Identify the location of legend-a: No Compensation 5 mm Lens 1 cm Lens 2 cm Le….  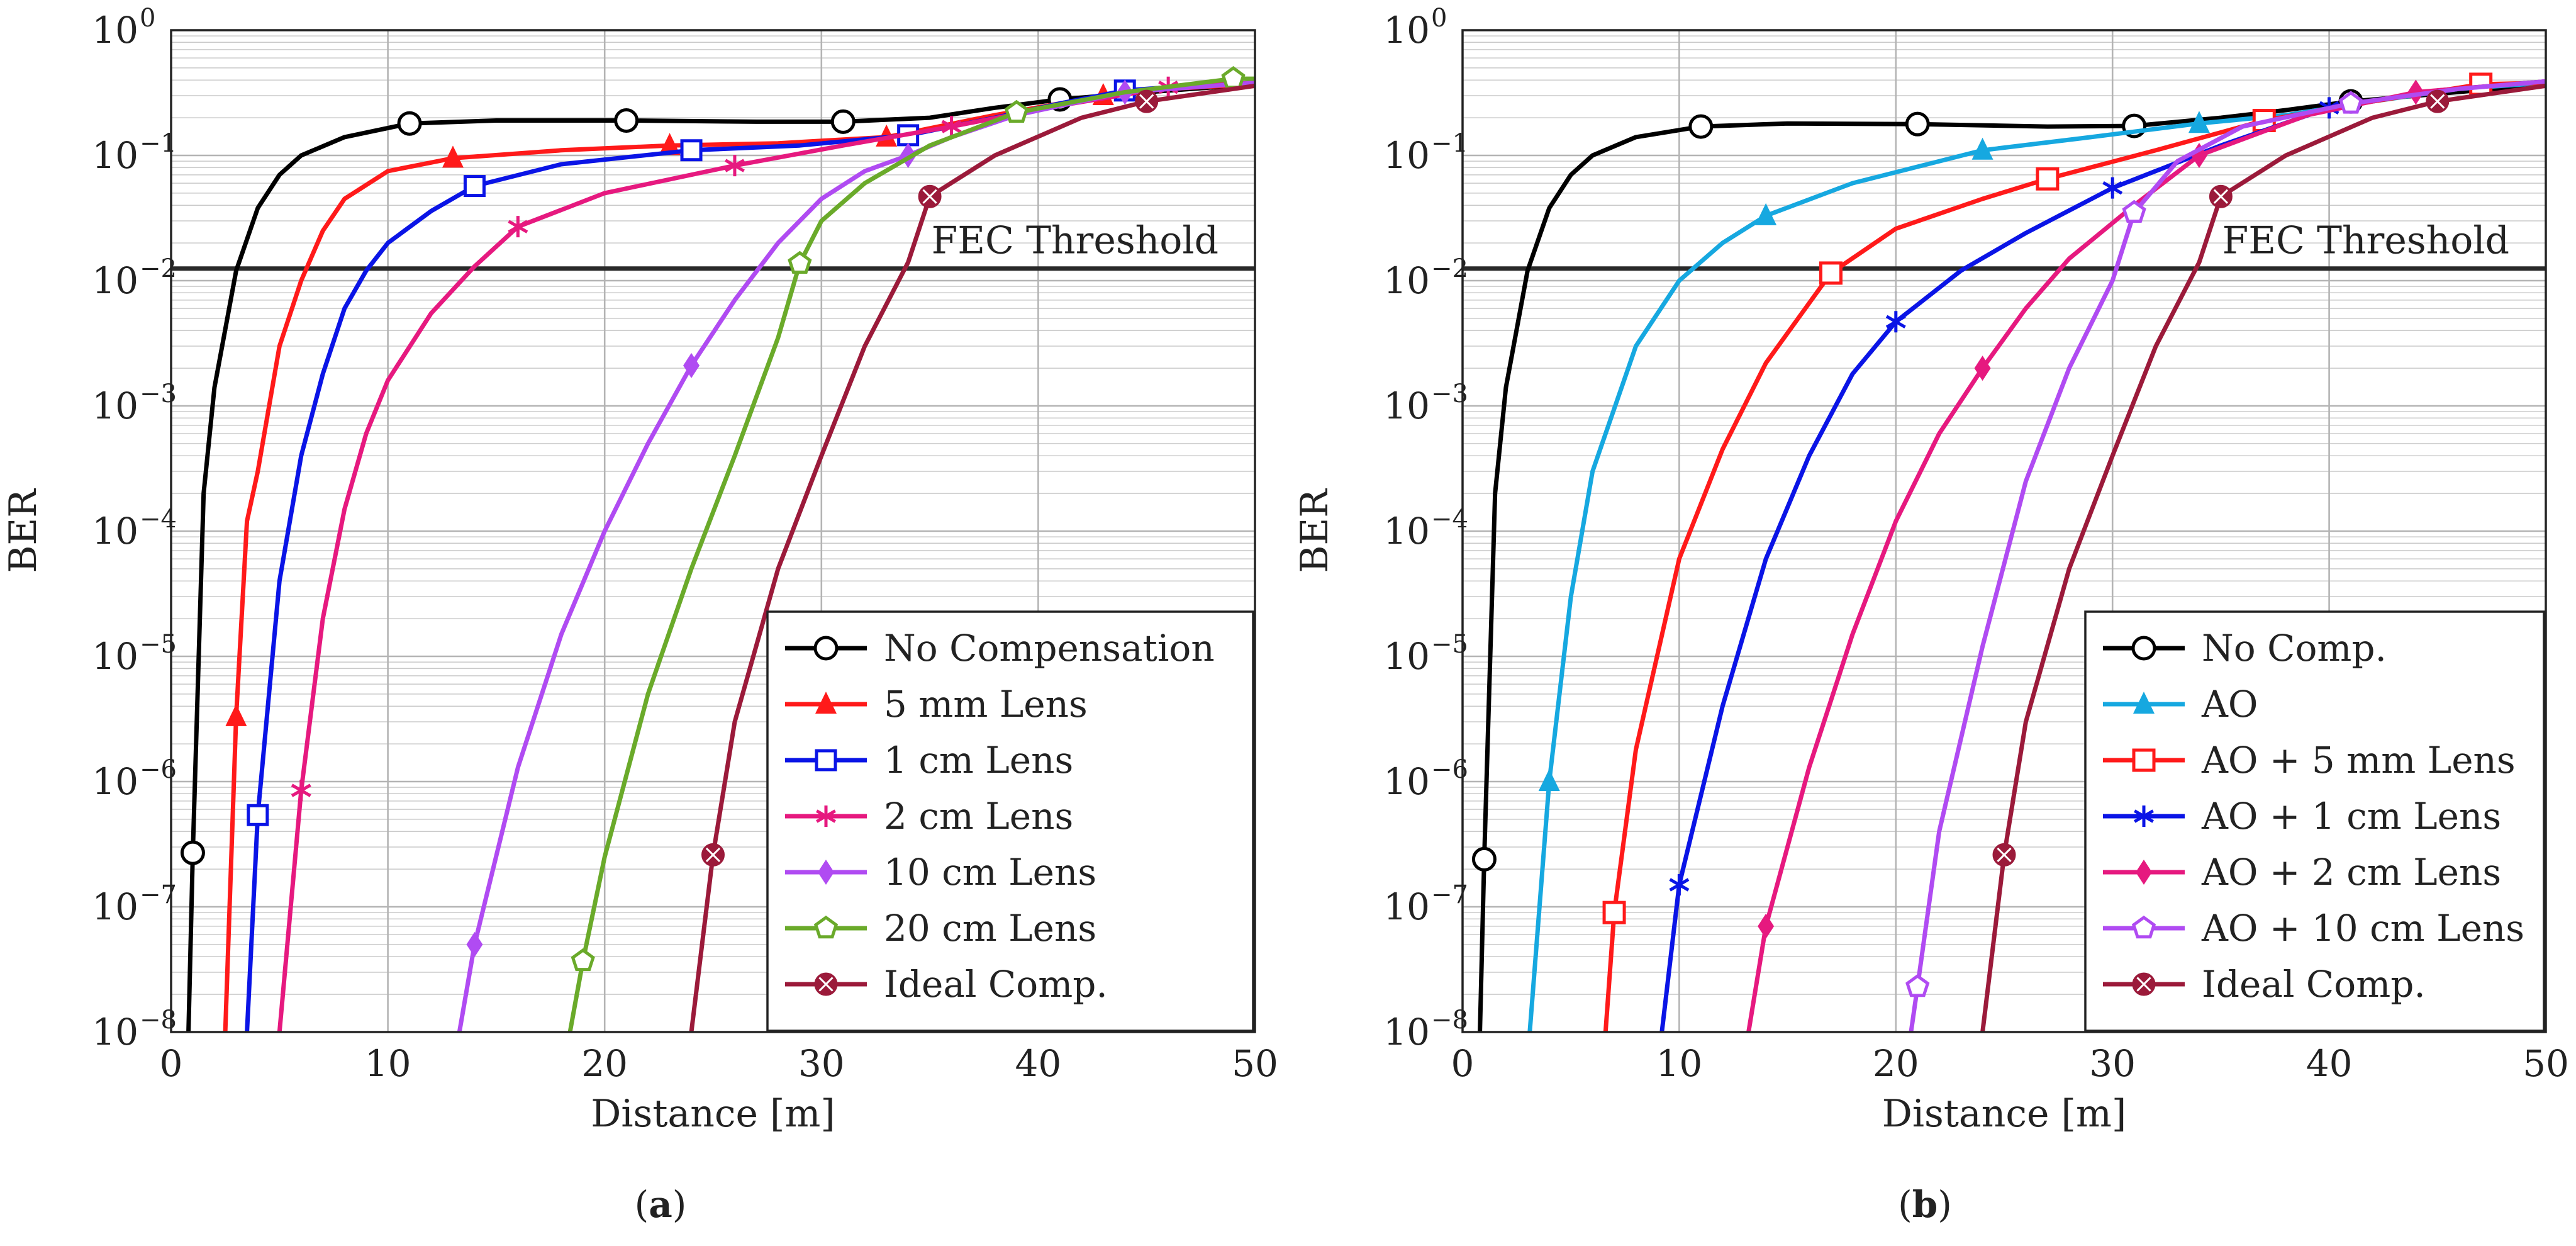
(1010, 821).